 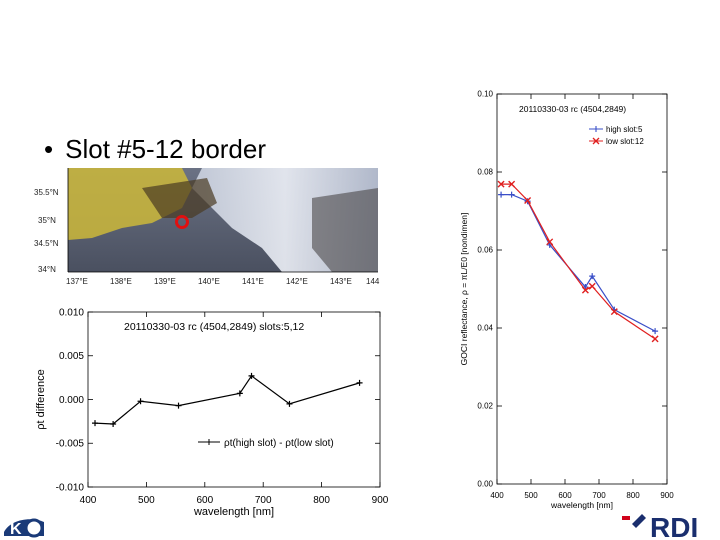 What do you see at coordinates (624, 129) in the screenshot?
I see `legend-label: high slot:5` at bounding box center [624, 129].